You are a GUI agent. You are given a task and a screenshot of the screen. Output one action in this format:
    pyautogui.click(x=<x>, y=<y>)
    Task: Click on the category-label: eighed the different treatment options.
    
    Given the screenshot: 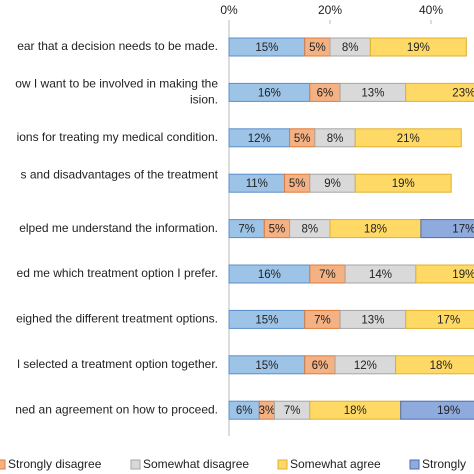 What is the action you would take?
    pyautogui.click(x=117, y=319)
    